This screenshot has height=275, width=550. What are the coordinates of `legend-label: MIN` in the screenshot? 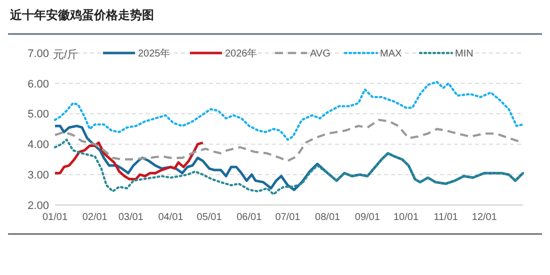 It's located at (464, 54).